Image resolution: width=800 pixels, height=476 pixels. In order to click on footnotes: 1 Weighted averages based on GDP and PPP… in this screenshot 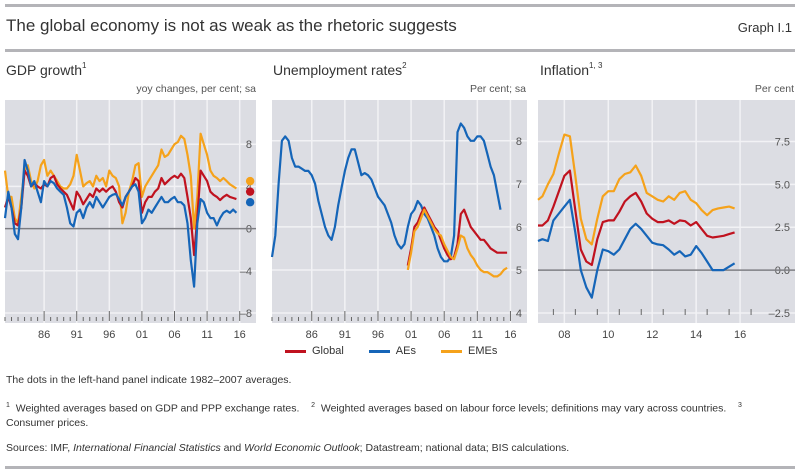, I will do `click(398, 414)`.